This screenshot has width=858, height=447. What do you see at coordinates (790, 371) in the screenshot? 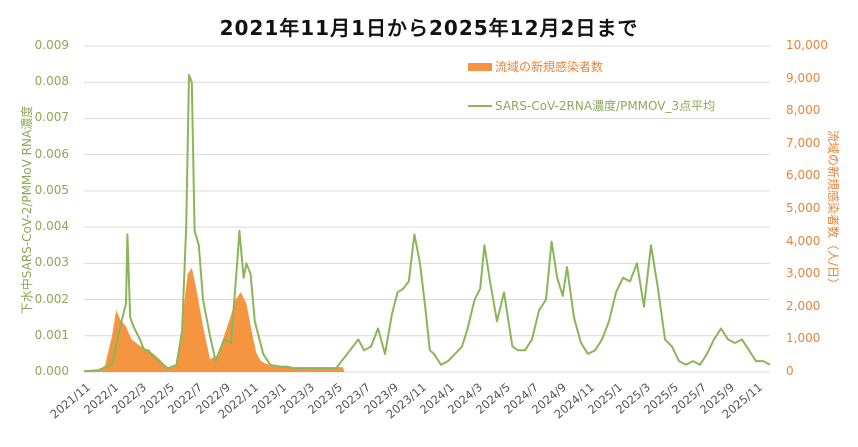
I see `right-y-tick: 0` at bounding box center [790, 371].